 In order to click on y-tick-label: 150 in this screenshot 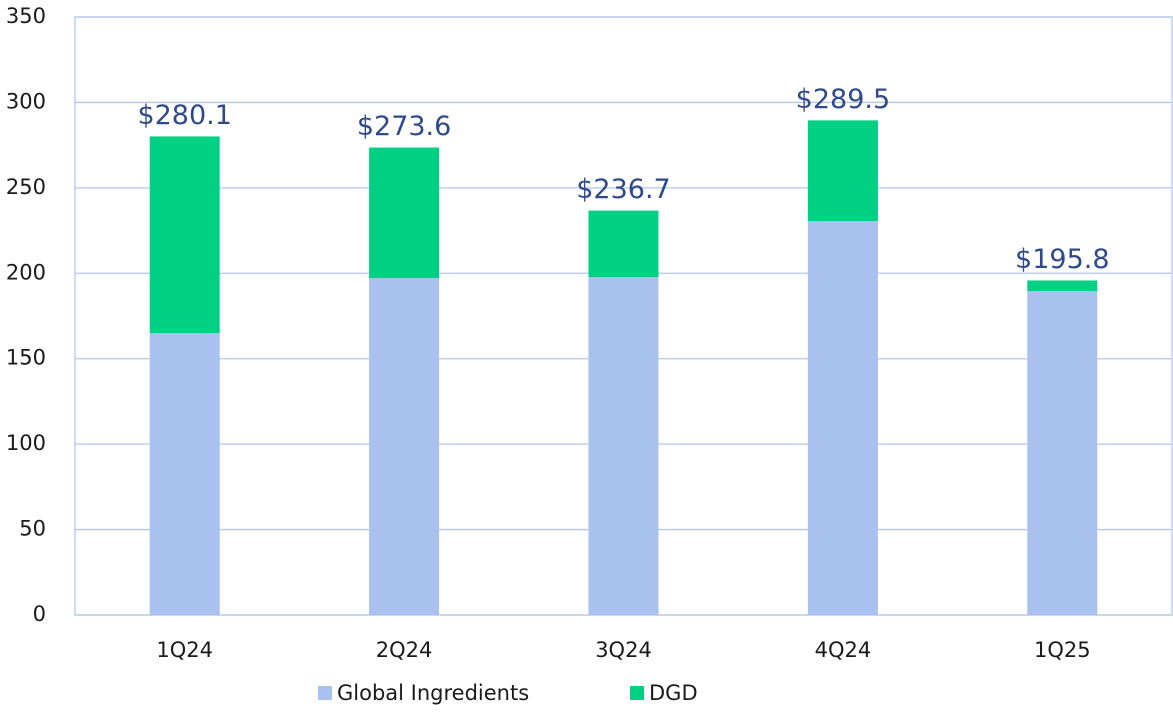, I will do `click(26, 358)`.